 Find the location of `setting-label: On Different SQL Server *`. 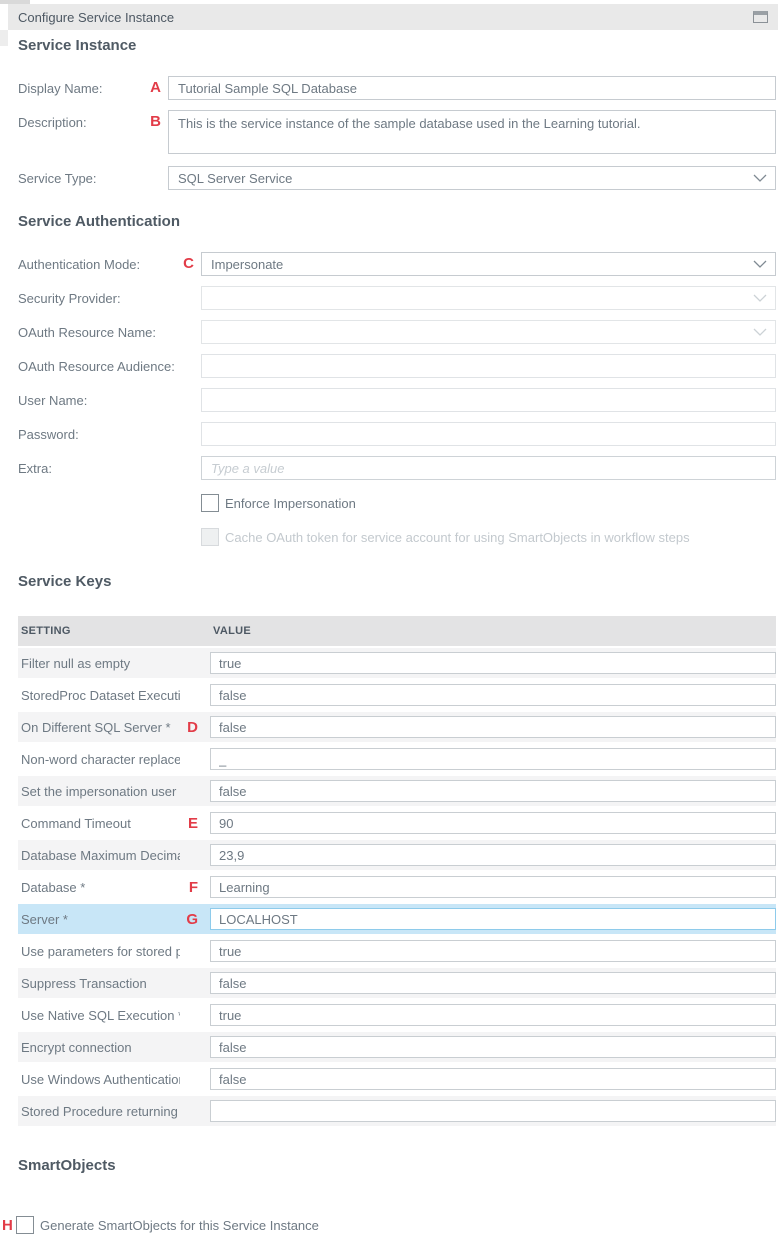

setting-label: On Different SQL Server * is located at coordinates (96, 727).